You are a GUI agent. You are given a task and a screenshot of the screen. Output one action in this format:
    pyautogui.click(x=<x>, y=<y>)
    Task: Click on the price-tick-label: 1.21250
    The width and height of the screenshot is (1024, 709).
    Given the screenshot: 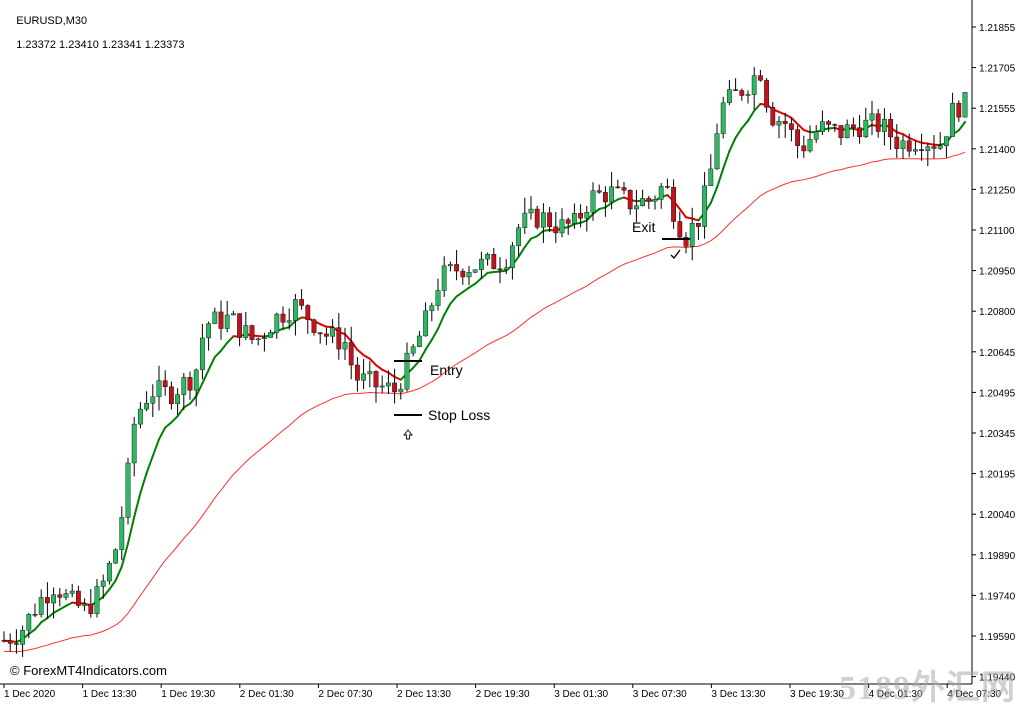 What is the action you would take?
    pyautogui.click(x=997, y=190)
    